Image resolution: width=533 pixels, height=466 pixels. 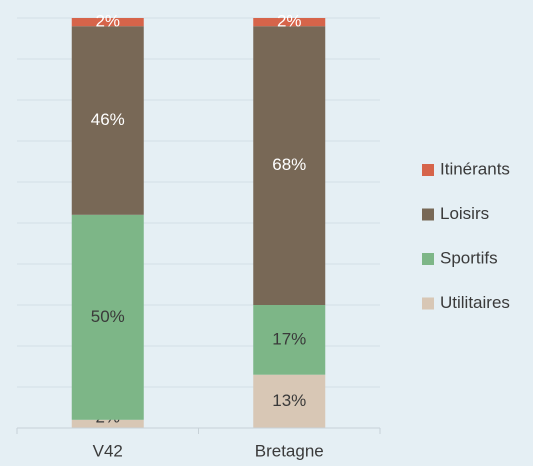 I want to click on data-label: 50%, so click(x=108, y=316).